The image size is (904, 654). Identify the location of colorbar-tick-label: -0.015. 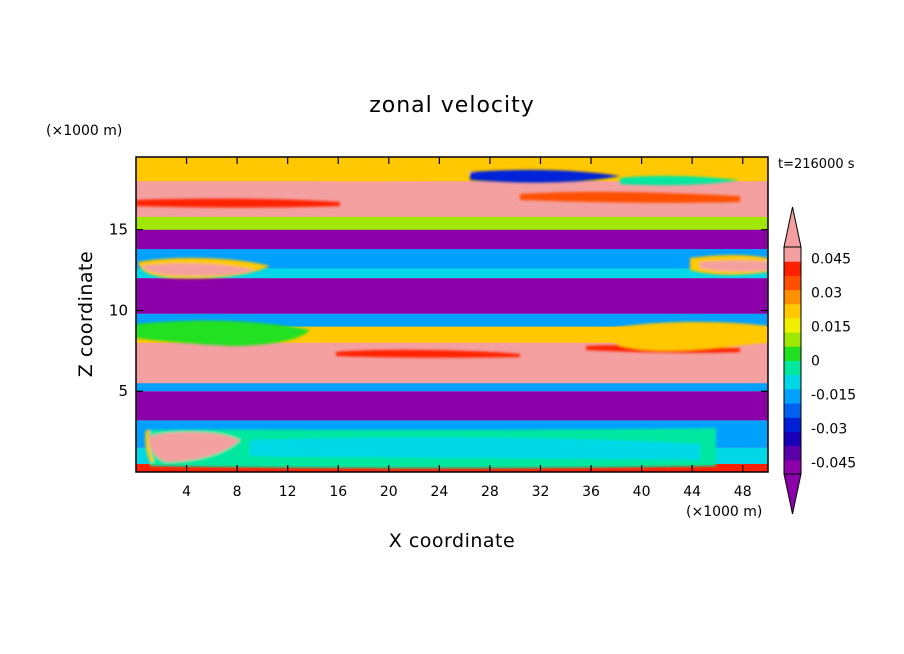
(833, 396).